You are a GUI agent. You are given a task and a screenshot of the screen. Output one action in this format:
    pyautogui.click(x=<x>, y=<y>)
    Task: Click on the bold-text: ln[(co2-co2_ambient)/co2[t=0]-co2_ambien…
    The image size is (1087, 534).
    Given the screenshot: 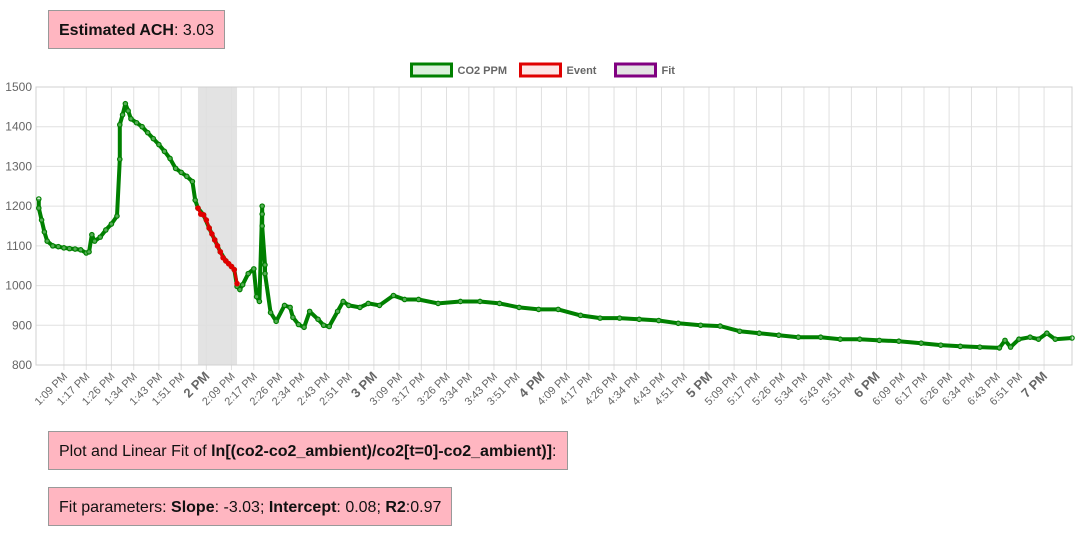 What is the action you would take?
    pyautogui.click(x=382, y=451)
    